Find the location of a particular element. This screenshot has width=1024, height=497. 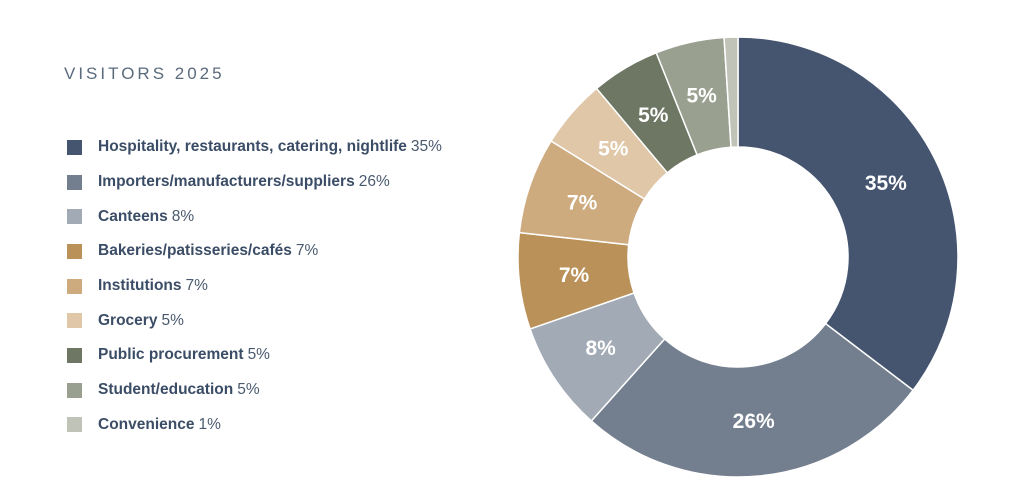

chart-title: VISITORS 2025 is located at coordinates (144, 73).